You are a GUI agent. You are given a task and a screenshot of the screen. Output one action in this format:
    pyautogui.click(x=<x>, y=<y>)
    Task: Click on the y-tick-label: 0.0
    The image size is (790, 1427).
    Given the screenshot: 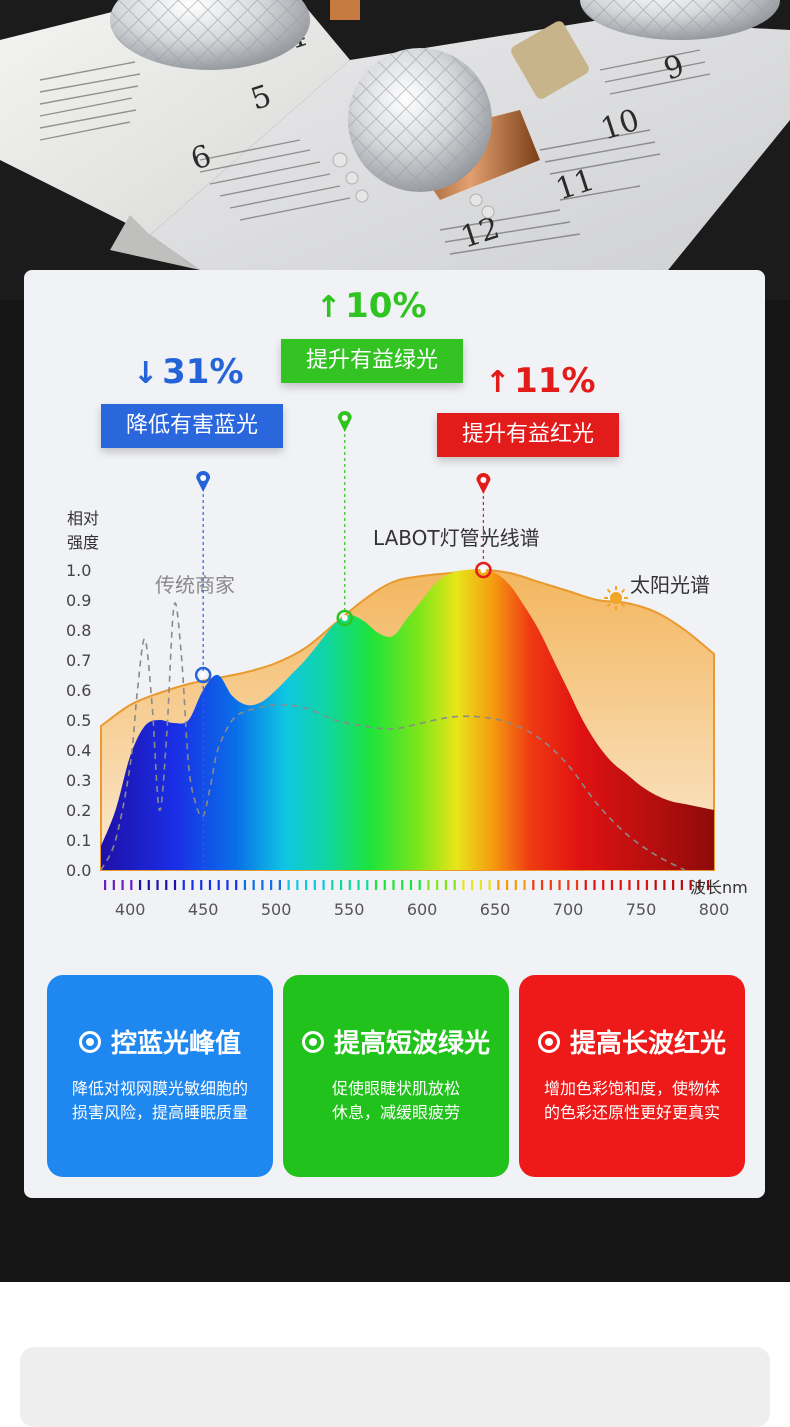 What is the action you would take?
    pyautogui.click(x=78, y=870)
    